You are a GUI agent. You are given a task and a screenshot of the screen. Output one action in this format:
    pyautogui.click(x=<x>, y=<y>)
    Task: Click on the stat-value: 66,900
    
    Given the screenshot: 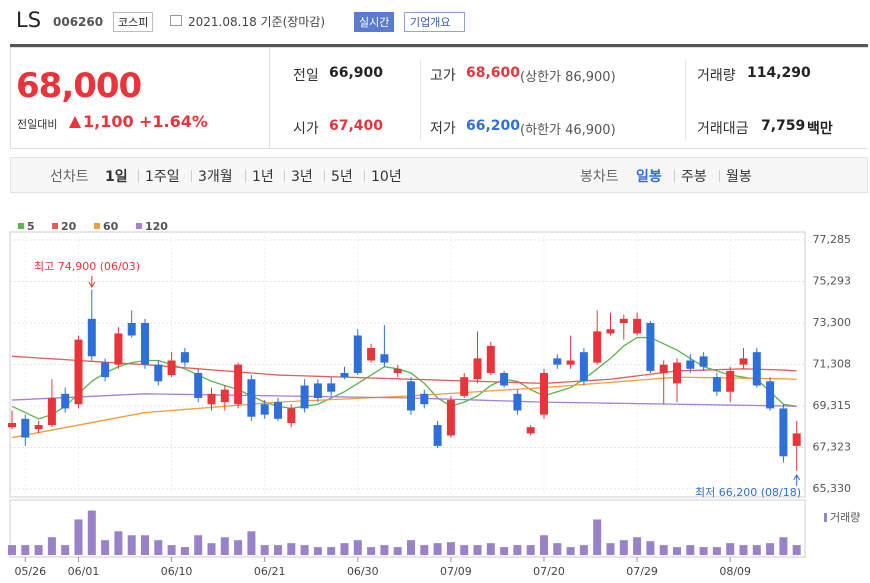 What is the action you would take?
    pyautogui.click(x=356, y=73)
    